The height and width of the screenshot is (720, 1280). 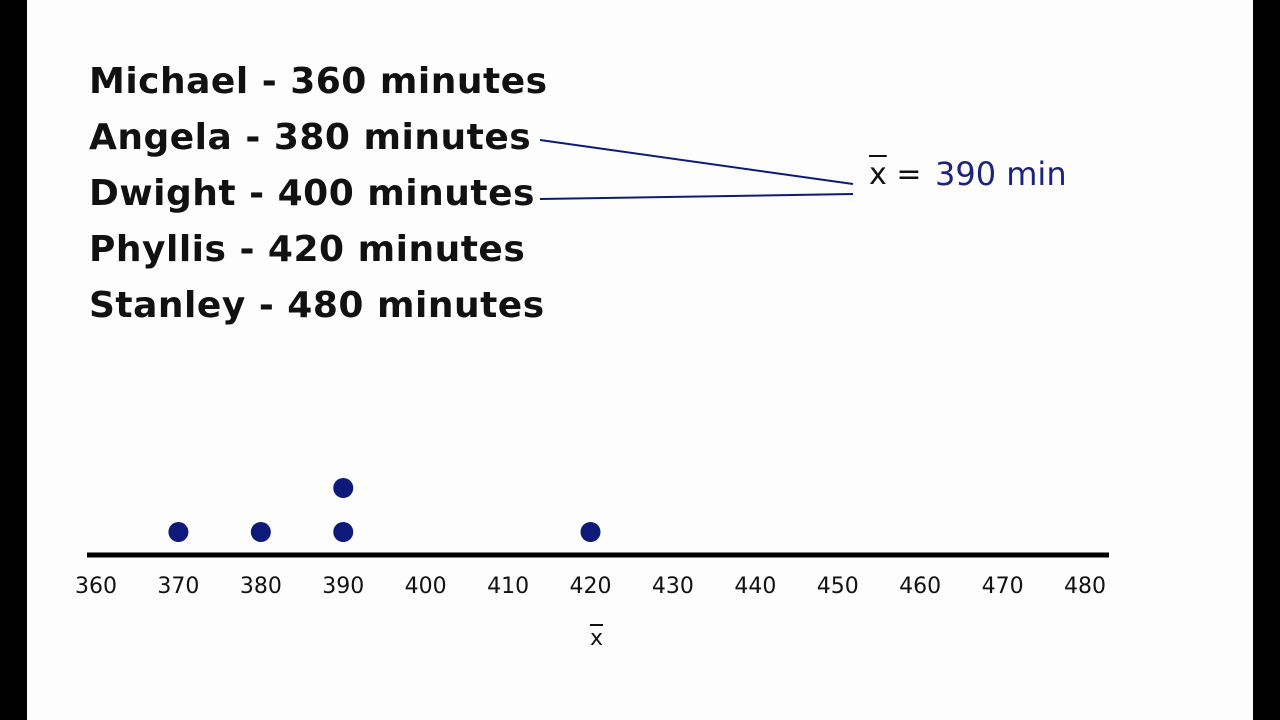 What do you see at coordinates (597, 638) in the screenshot?
I see `axis-variable-label: x` at bounding box center [597, 638].